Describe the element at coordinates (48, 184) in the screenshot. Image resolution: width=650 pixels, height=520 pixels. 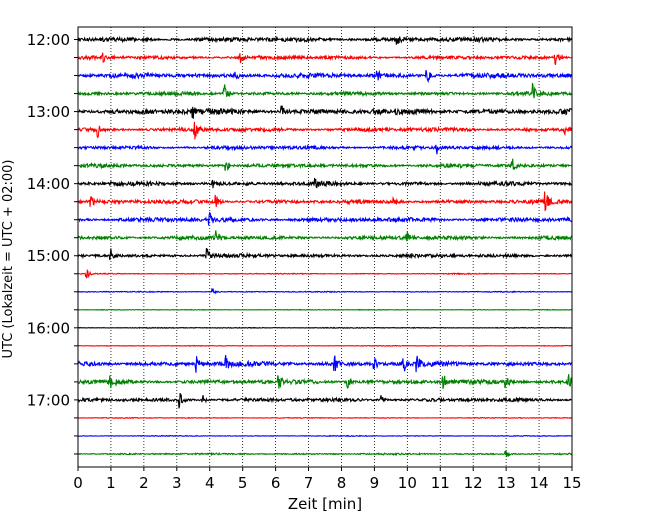
I see `y-tick-label: 14:00` at that location.